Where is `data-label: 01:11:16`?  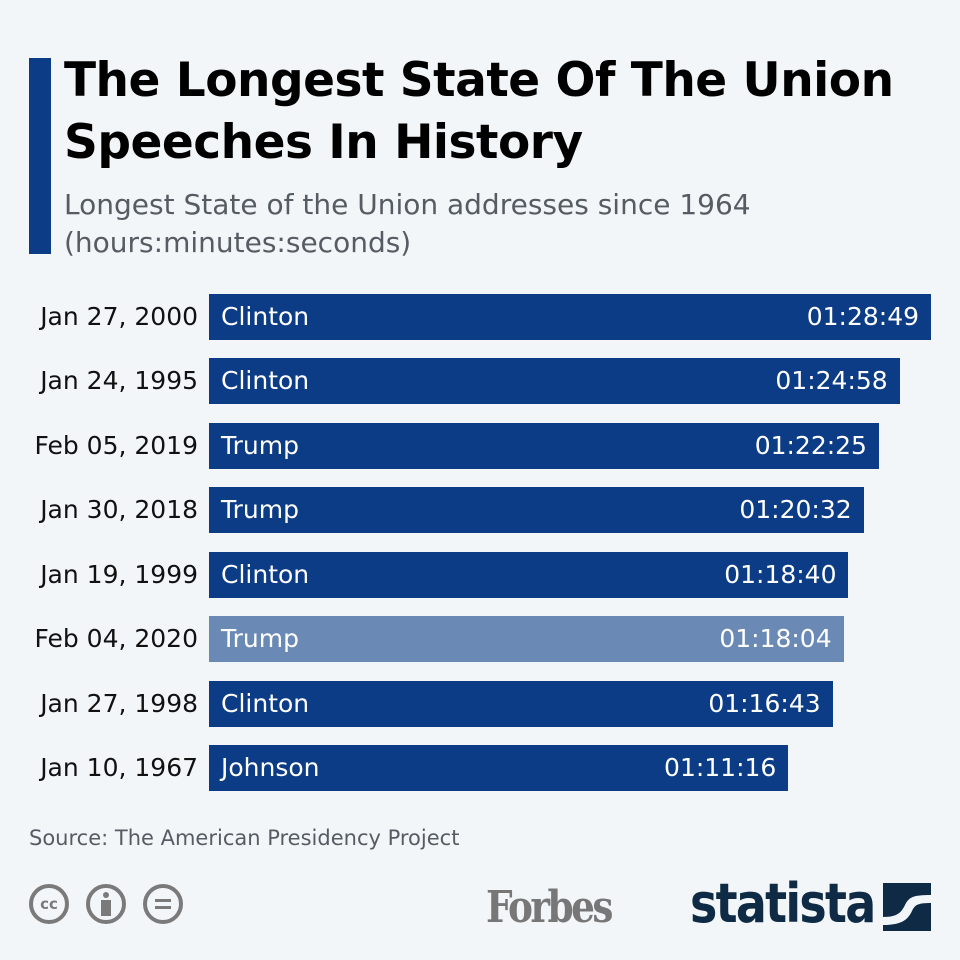
data-label: 01:11:16 is located at coordinates (720, 768).